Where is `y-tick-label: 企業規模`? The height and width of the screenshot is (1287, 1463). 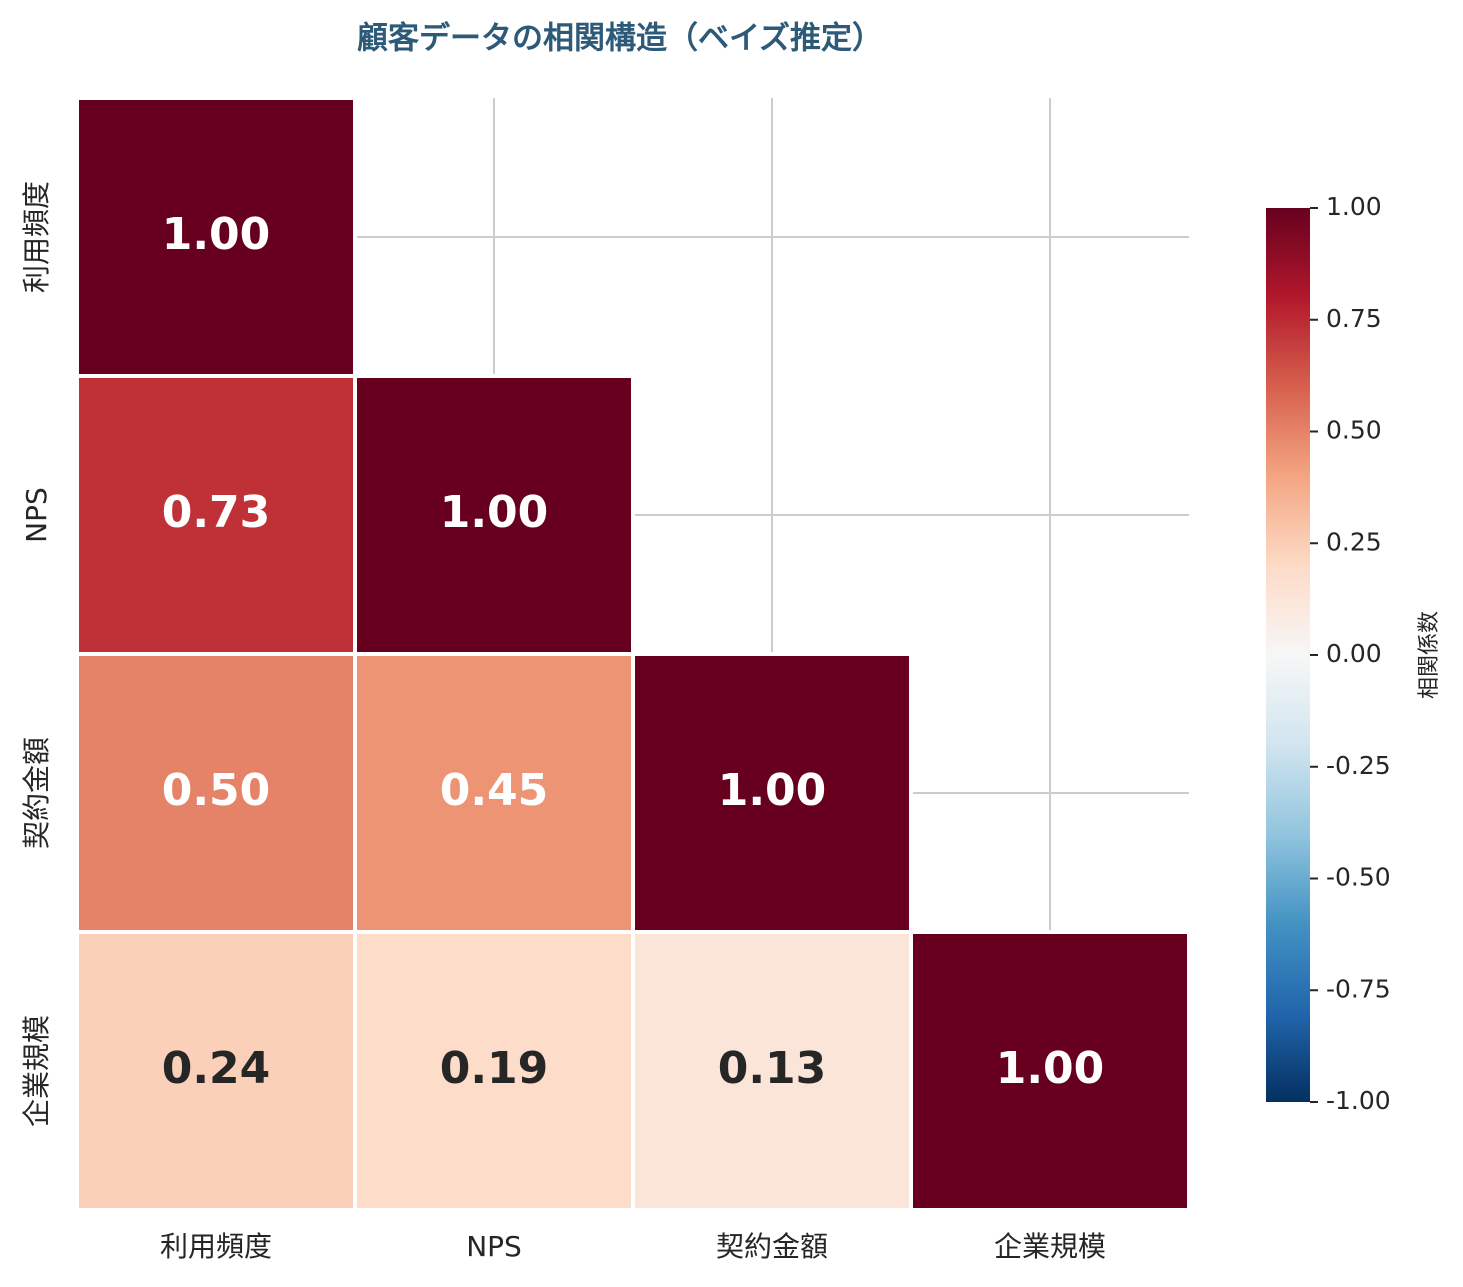
y-tick-label: 企業規模 is located at coordinates (36, 1071).